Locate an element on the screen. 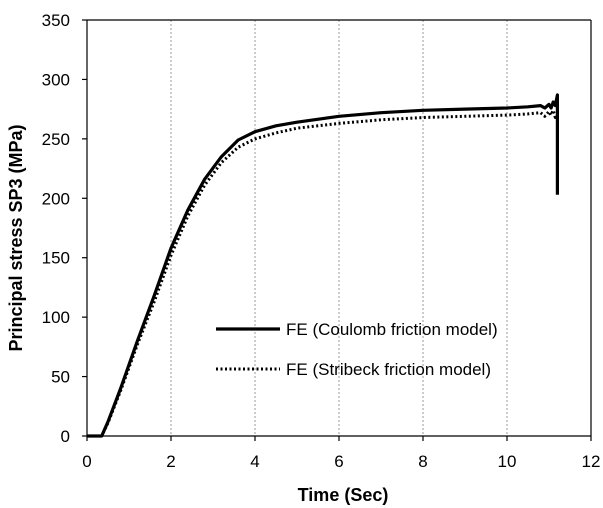 Image resolution: width=603 pixels, height=508 pixels. y-tick-label: 250 is located at coordinates (56, 139).